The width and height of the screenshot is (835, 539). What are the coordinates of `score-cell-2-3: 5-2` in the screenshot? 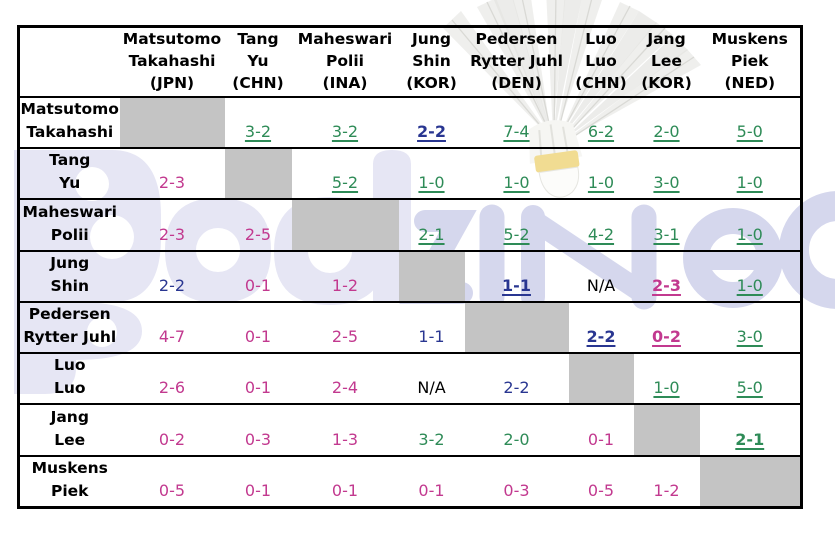 It's located at (345, 173).